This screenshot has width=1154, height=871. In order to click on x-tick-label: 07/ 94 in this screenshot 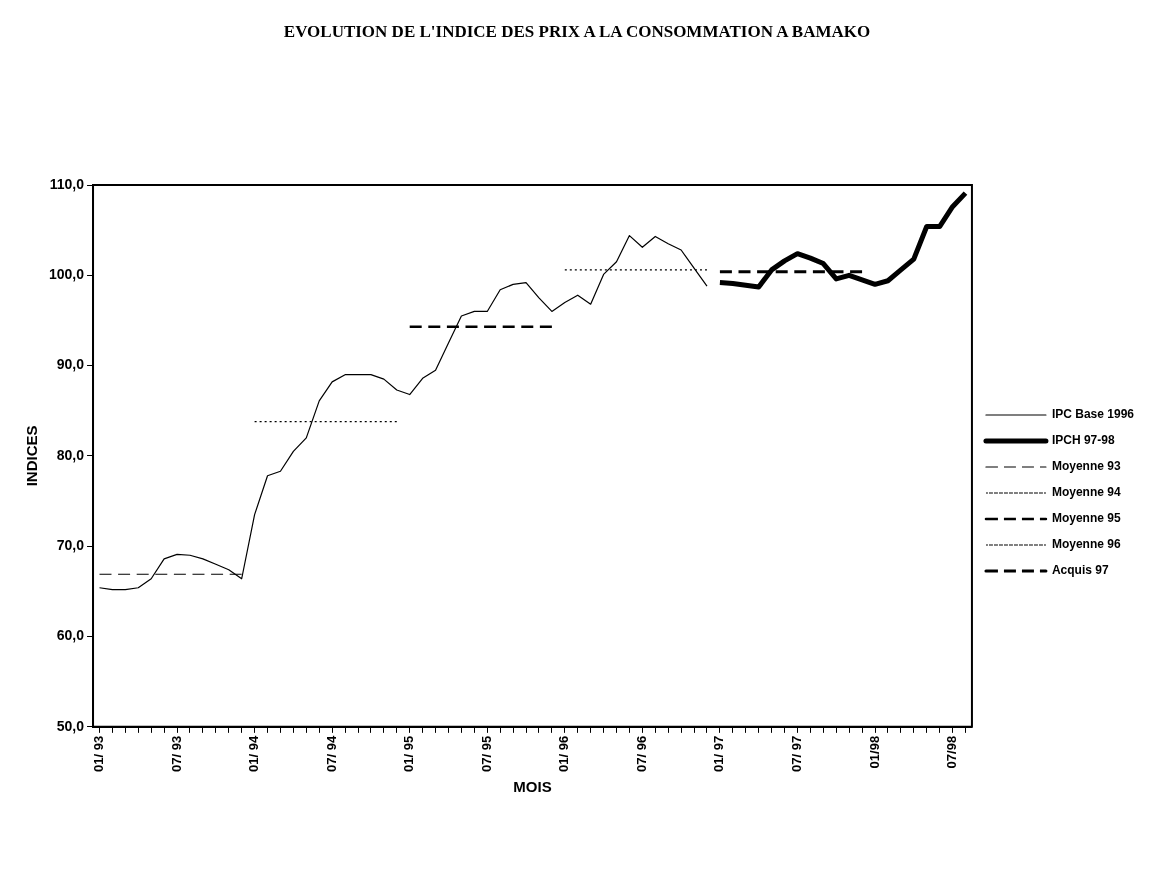, I will do `click(331, 754)`.